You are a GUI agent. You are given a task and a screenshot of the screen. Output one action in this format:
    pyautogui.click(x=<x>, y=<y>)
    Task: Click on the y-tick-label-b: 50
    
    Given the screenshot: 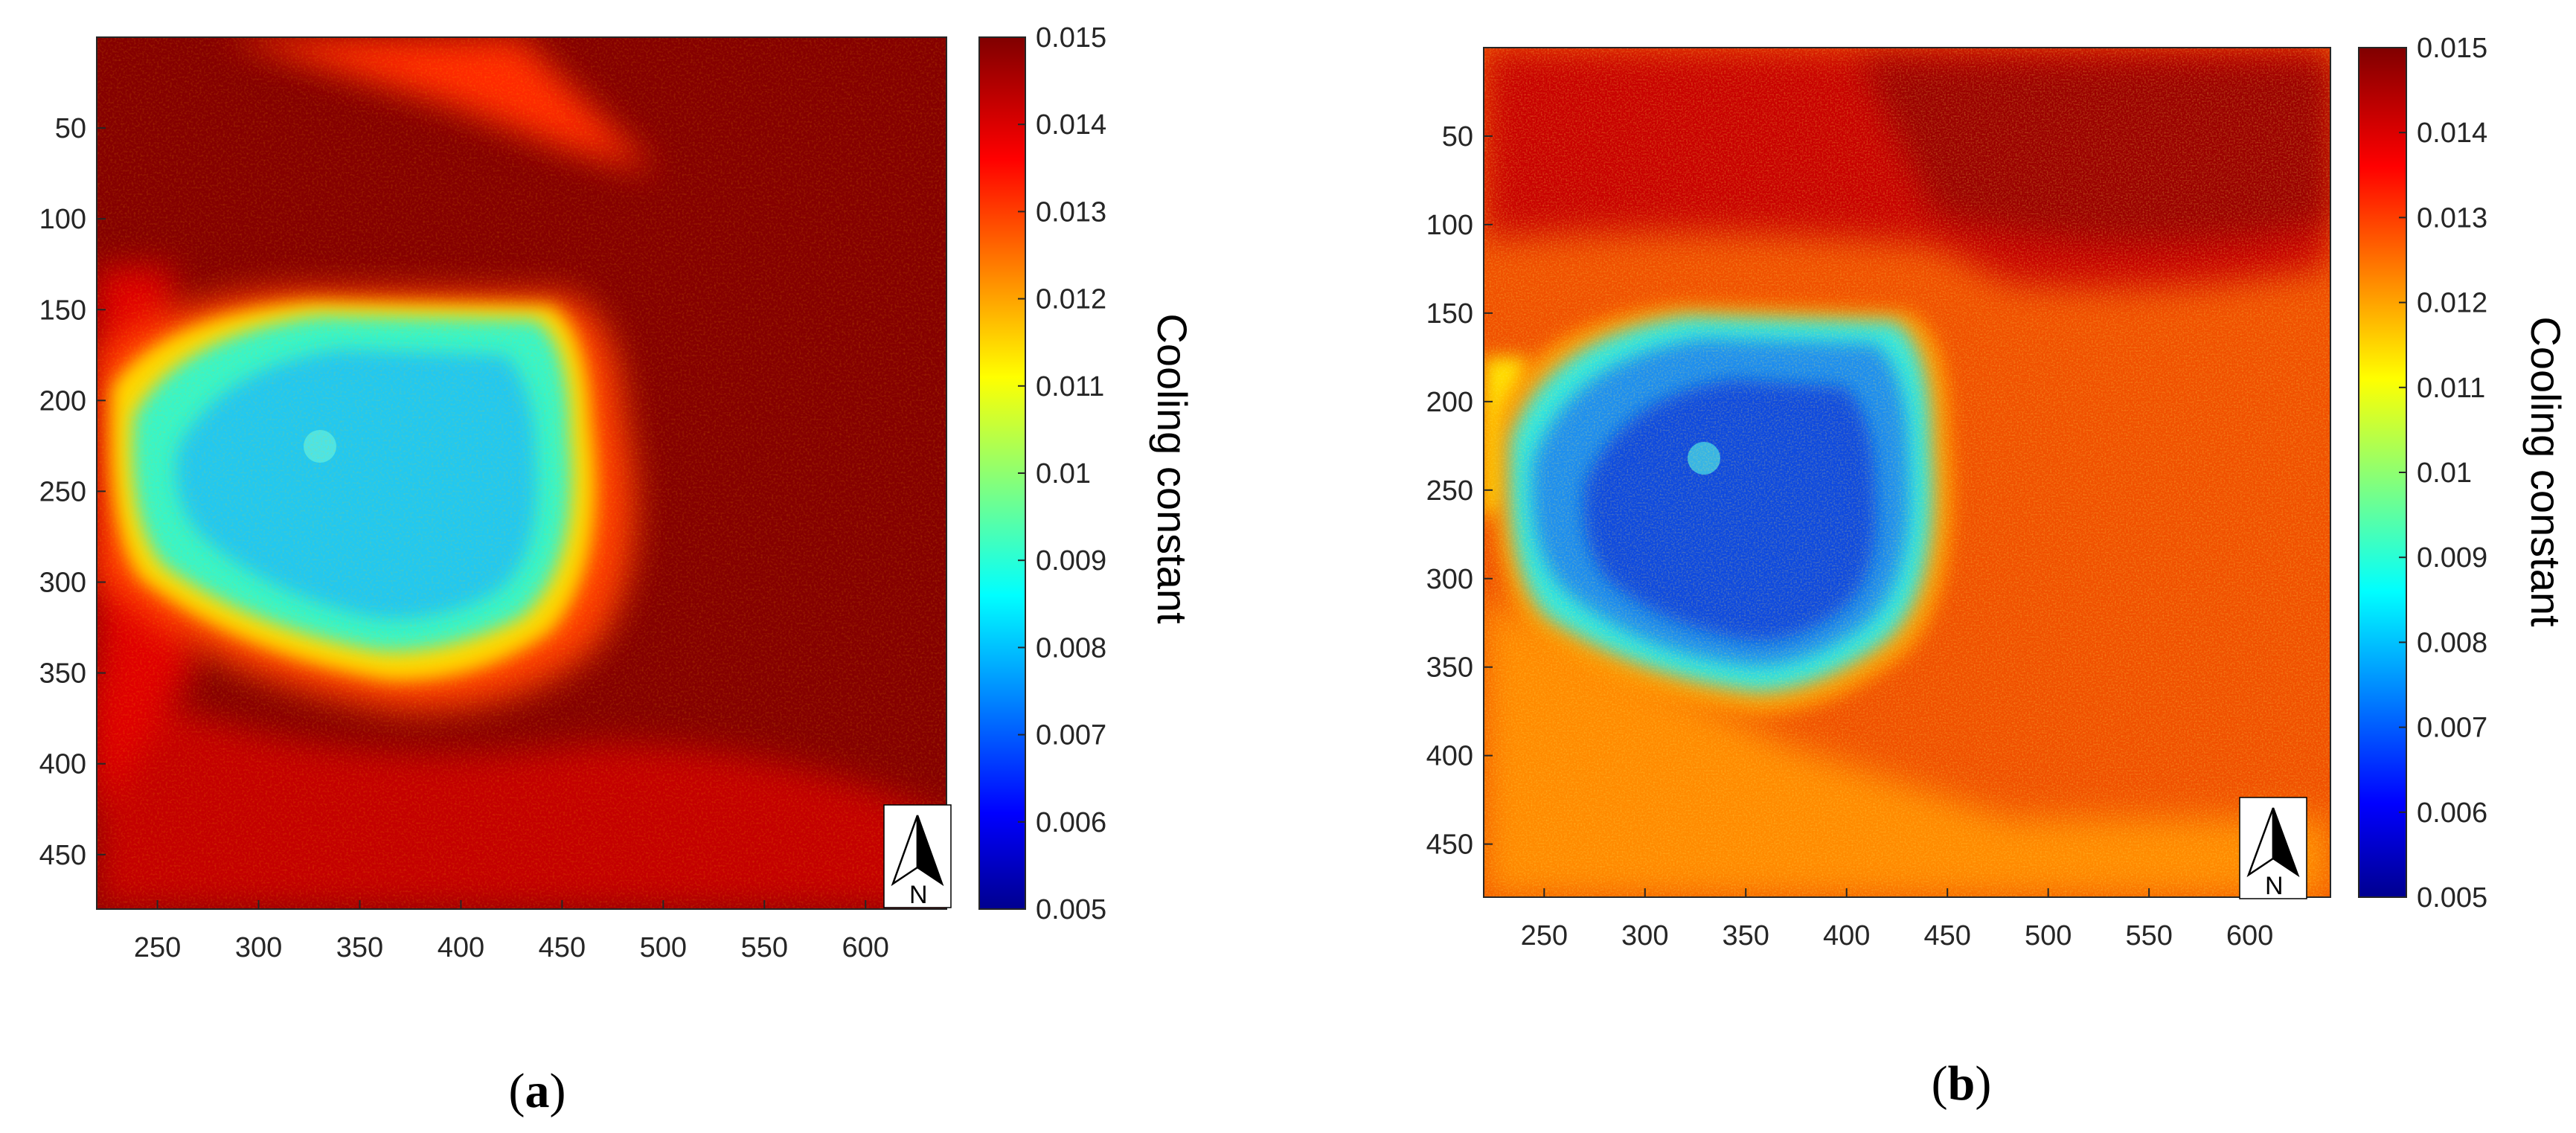 What is the action you would take?
    pyautogui.click(x=1457, y=137)
    